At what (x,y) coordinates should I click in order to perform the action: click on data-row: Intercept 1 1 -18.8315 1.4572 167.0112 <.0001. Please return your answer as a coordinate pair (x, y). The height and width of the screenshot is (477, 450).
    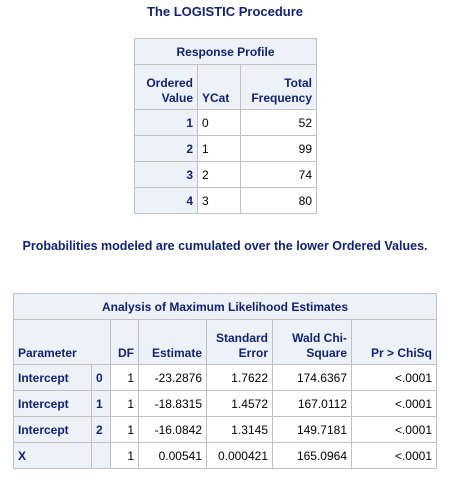
    Looking at the image, I should click on (225, 403).